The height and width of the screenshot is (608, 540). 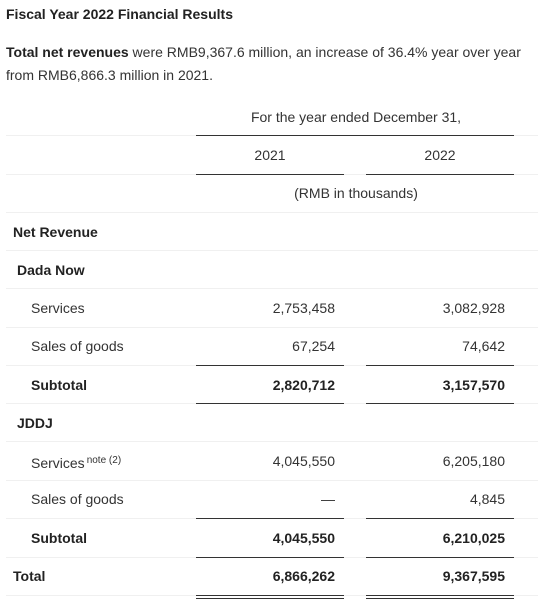 I want to click on total-double-rule-top-2022, so click(x=440, y=595).